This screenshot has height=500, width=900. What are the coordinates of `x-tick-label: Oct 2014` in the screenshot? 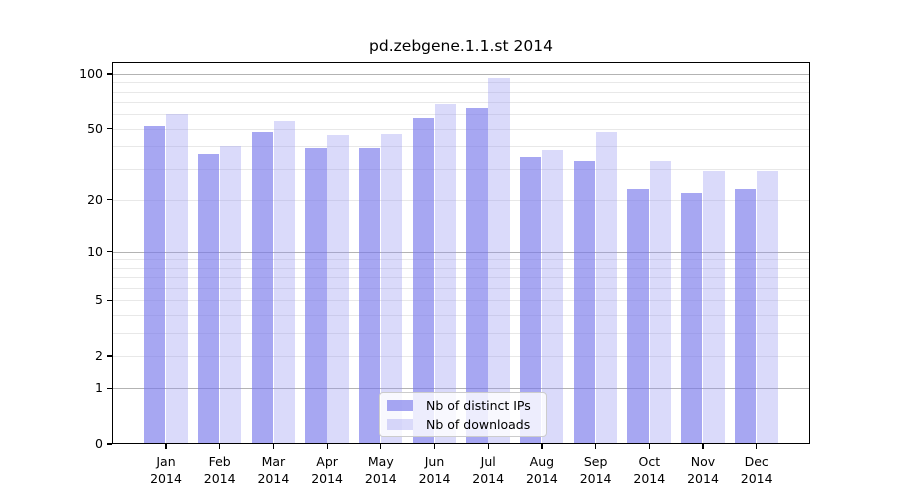 It's located at (649, 470).